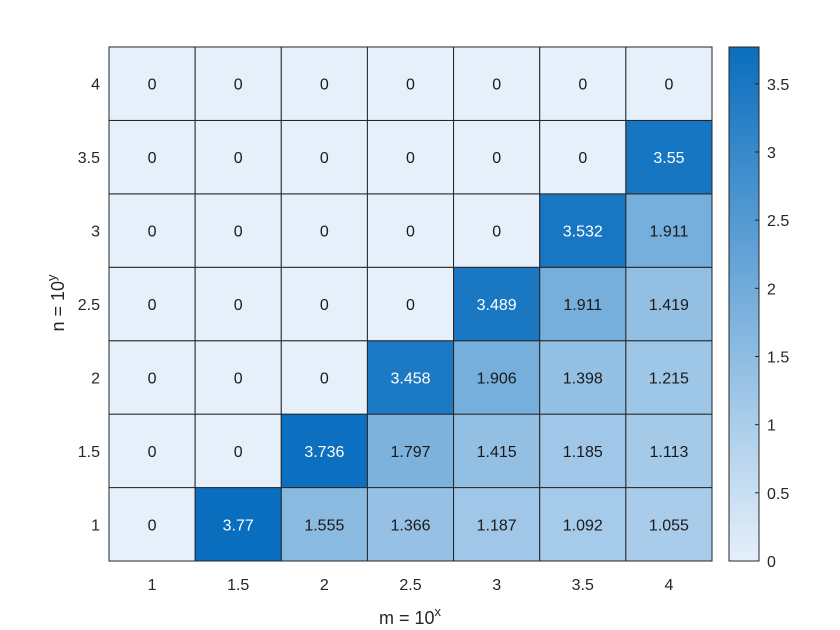 This screenshot has height=630, width=840. I want to click on cell-value-label: 1.906, so click(497, 378).